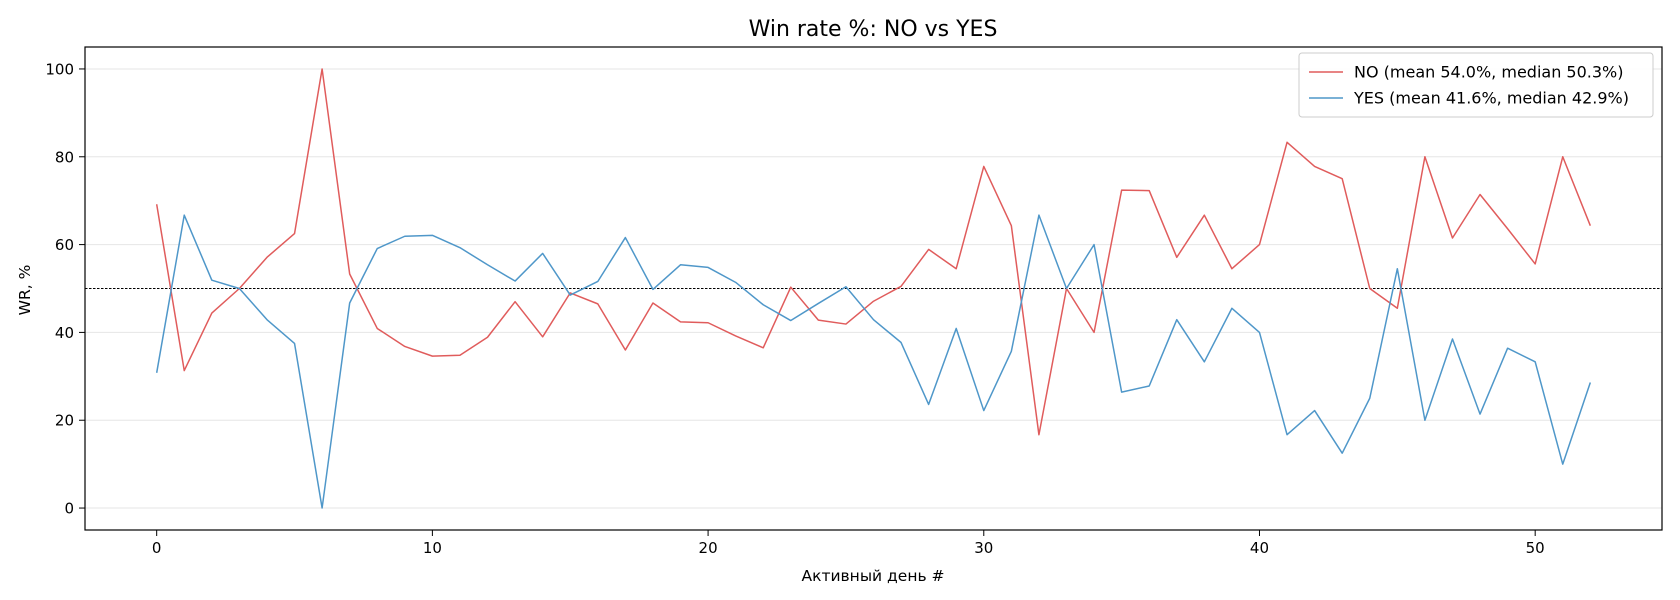 Image resolution: width=1680 pixels, height=600 pixels. I want to click on y-axis: 0 20 40 60 80 100, so click(65, 289).